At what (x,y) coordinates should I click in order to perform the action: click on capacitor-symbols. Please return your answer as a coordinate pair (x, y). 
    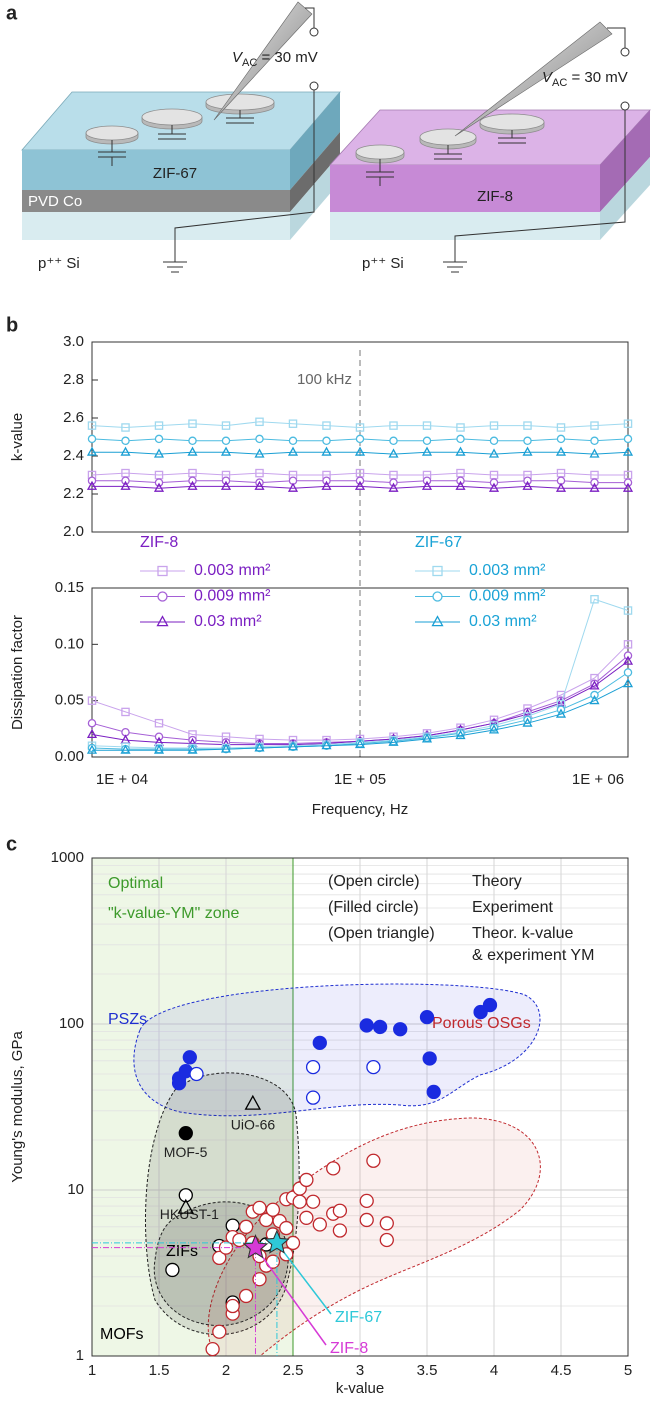
    Looking at the image, I should click on (176, 138).